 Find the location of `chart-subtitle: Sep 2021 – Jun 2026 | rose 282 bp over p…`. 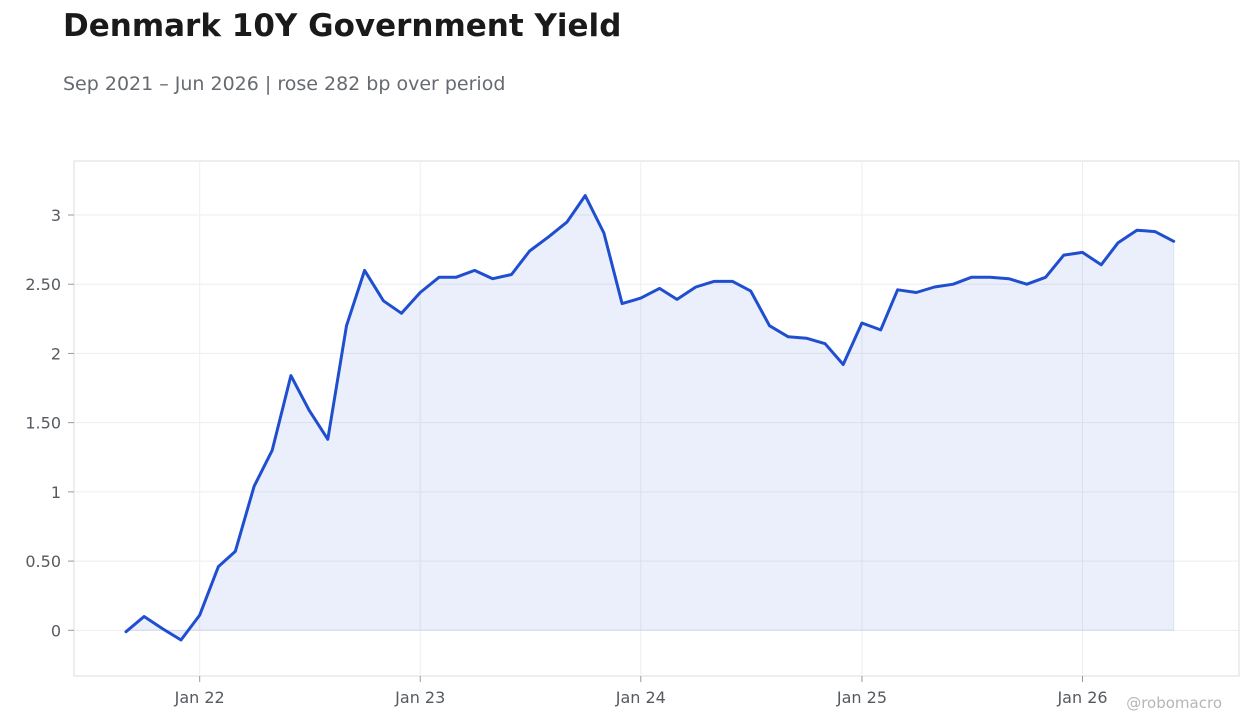

chart-subtitle: Sep 2021 – Jun 2026 | rose 282 bp over p… is located at coordinates (284, 84).